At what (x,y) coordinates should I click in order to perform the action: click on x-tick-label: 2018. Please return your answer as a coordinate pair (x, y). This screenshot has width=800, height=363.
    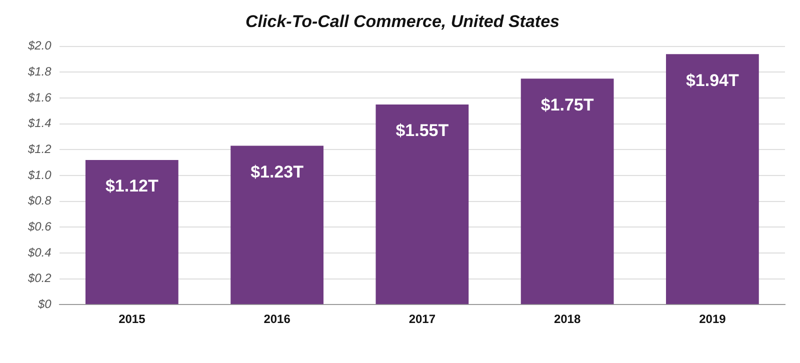
    Looking at the image, I should click on (567, 319).